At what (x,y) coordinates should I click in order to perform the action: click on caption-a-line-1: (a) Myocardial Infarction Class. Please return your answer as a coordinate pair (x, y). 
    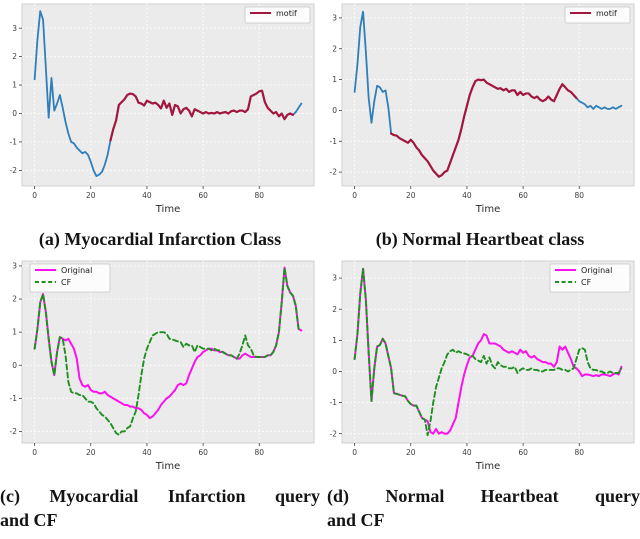
    Looking at the image, I should click on (160, 239).